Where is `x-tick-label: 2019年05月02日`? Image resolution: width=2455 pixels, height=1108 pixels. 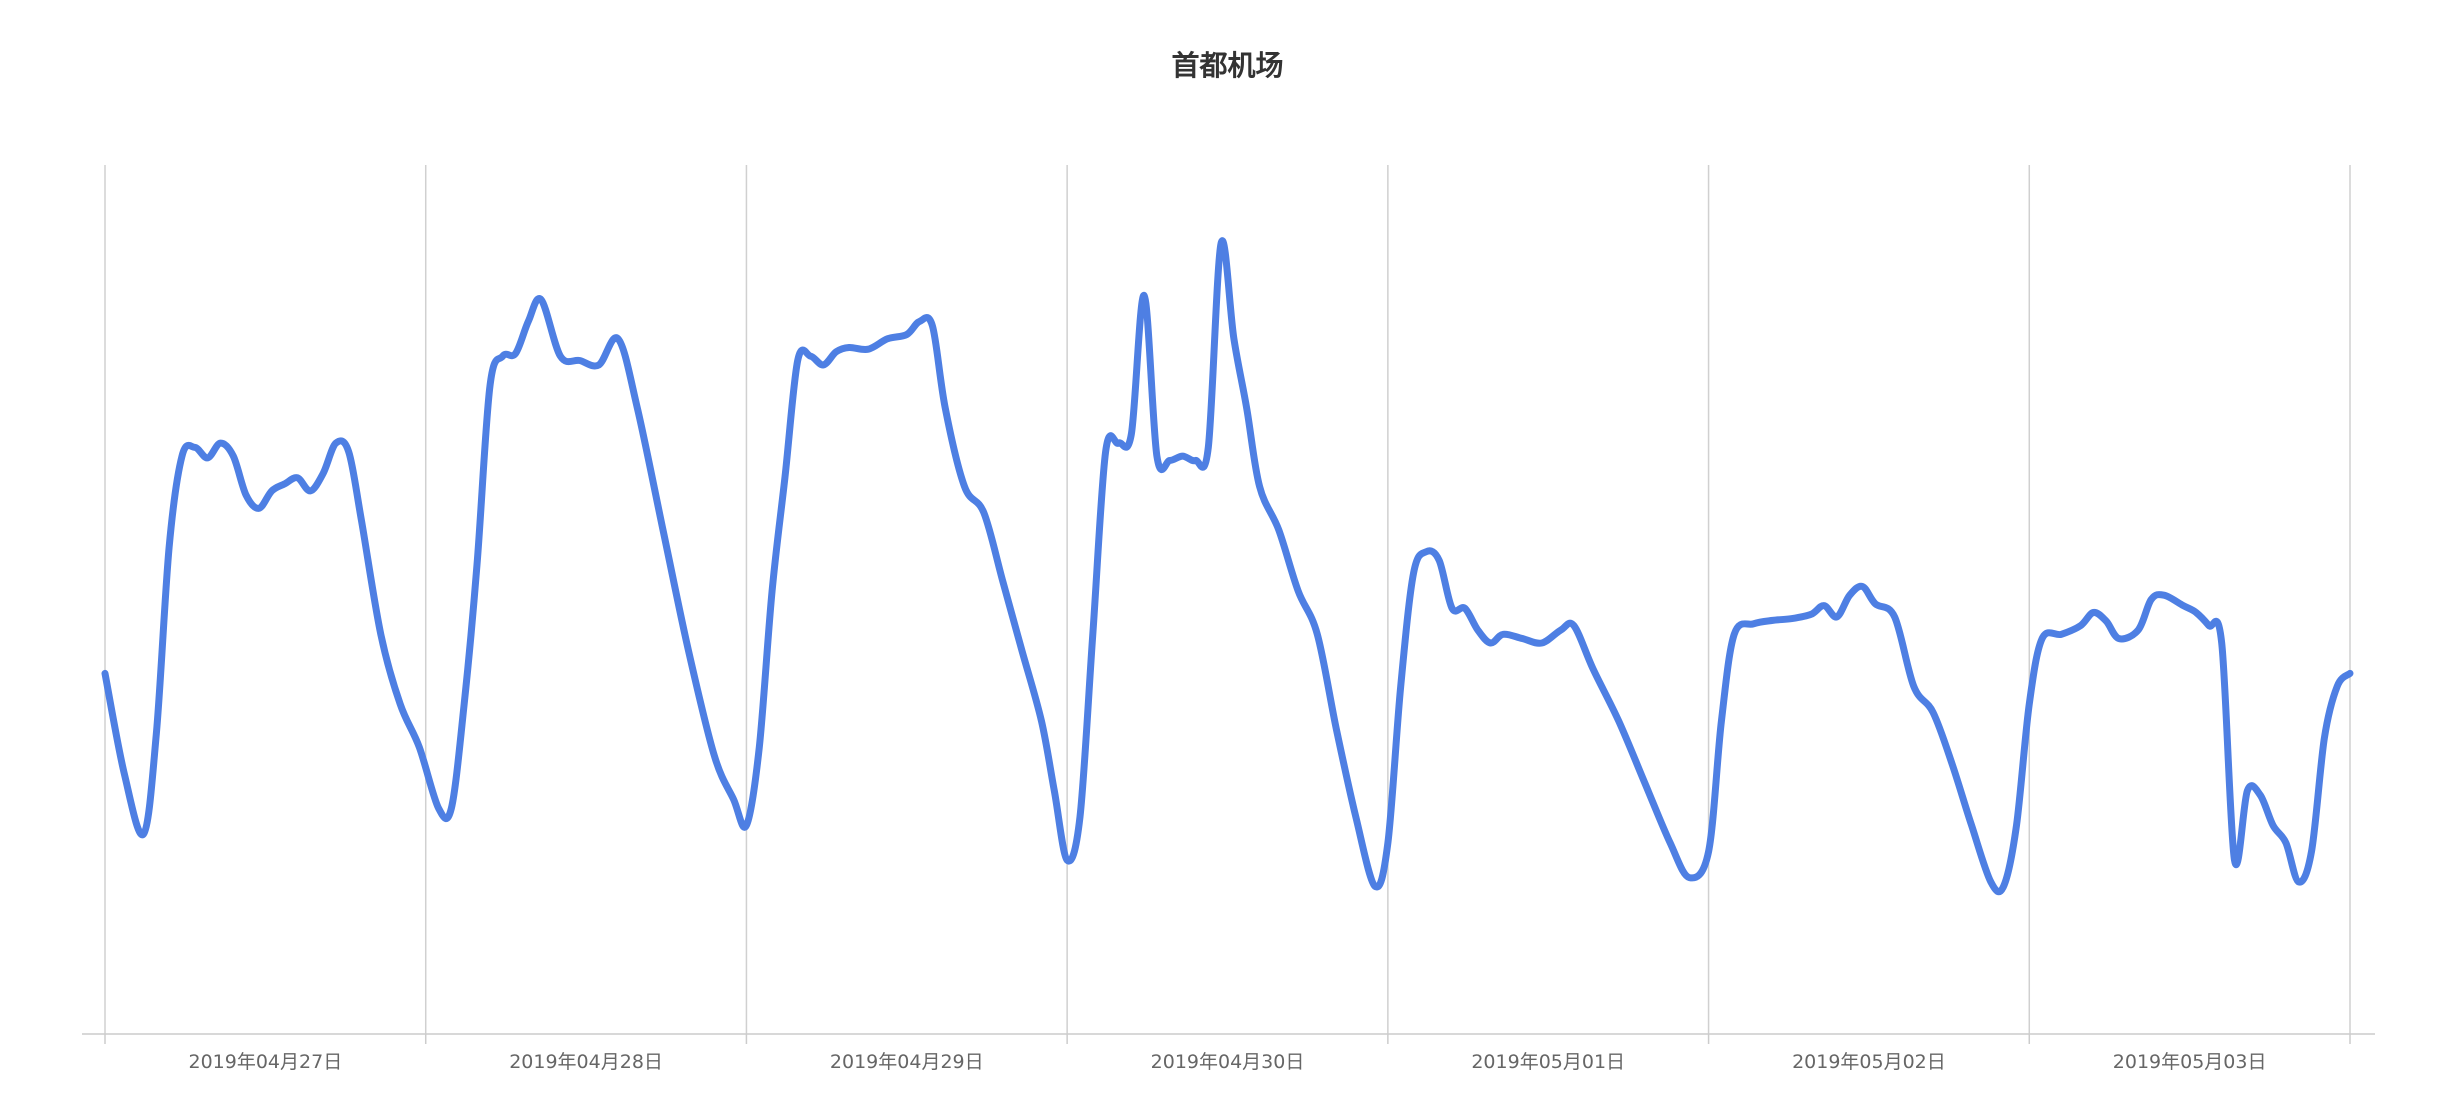
x-tick-label: 2019年05月02日 is located at coordinates (1869, 1062).